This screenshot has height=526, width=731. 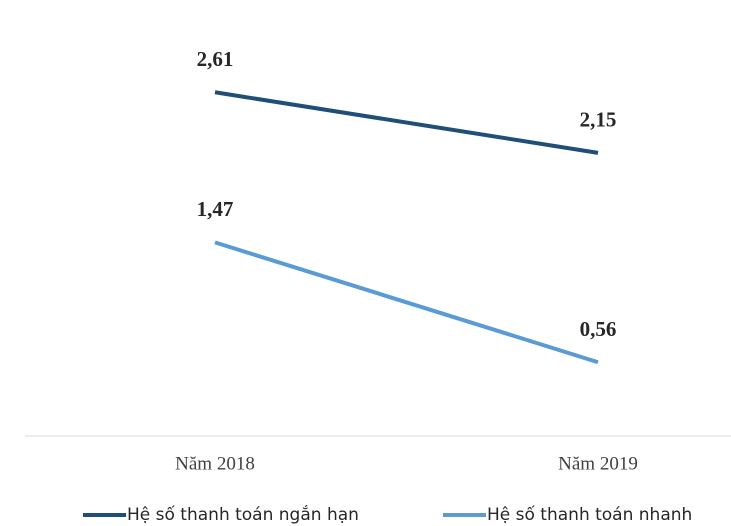 I want to click on x-tick-label: Năm 2018, so click(x=215, y=463).